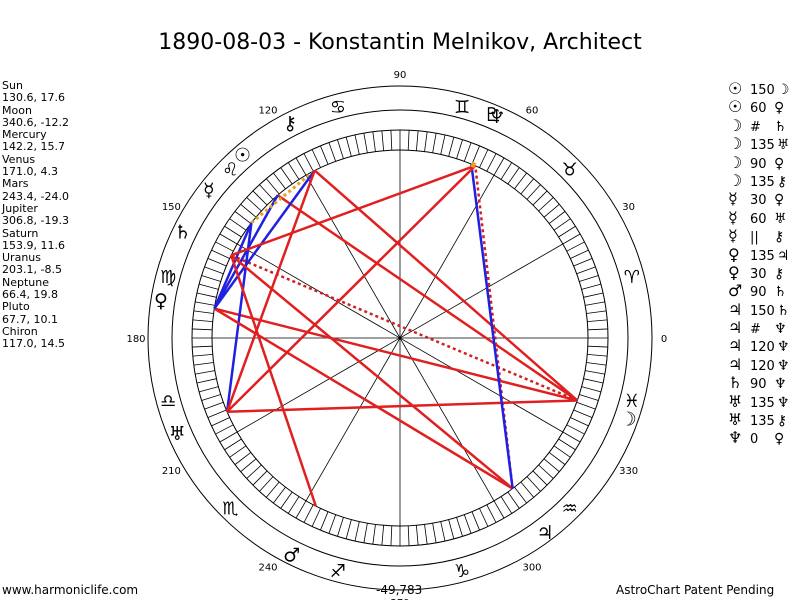  What do you see at coordinates (33, 344) in the screenshot?
I see `position-coords-chiron: 117.0, 14.5` at bounding box center [33, 344].